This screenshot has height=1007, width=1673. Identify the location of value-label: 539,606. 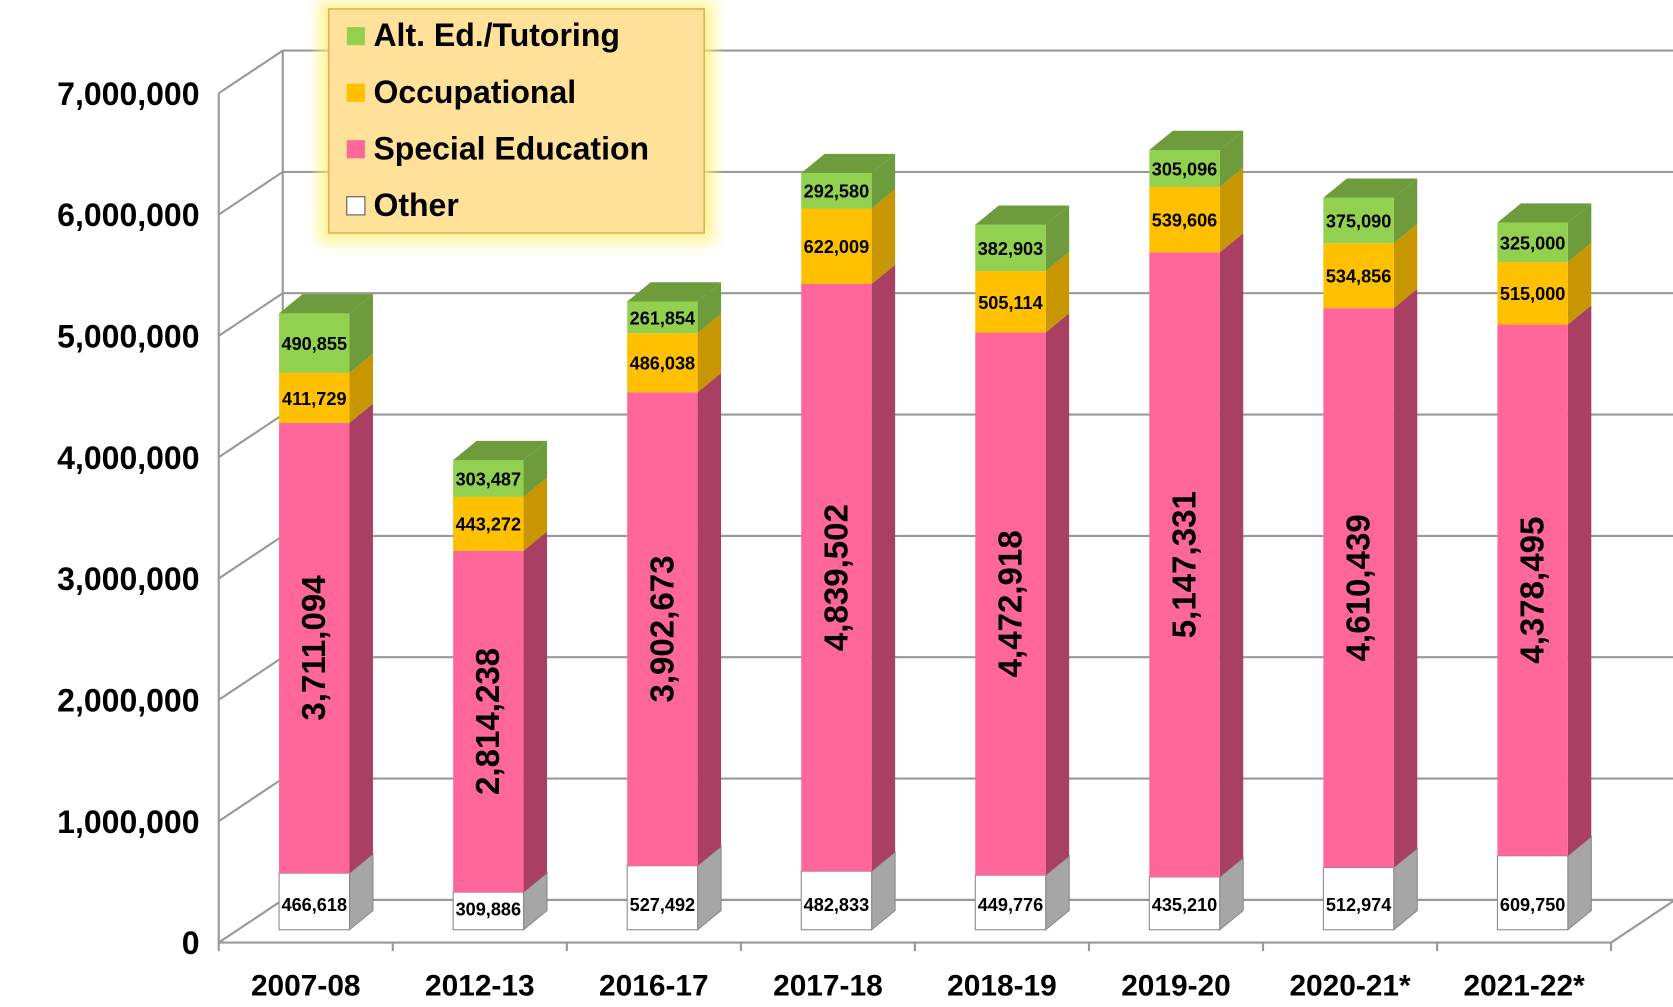
(1185, 221).